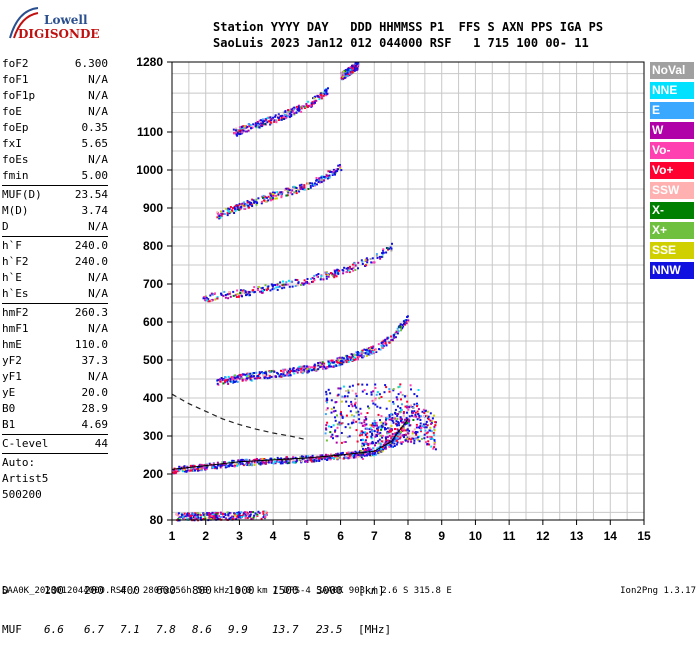 The height and width of the screenshot is (649, 700). Describe the element at coordinates (55, 236) in the screenshot. I see `separator` at that location.